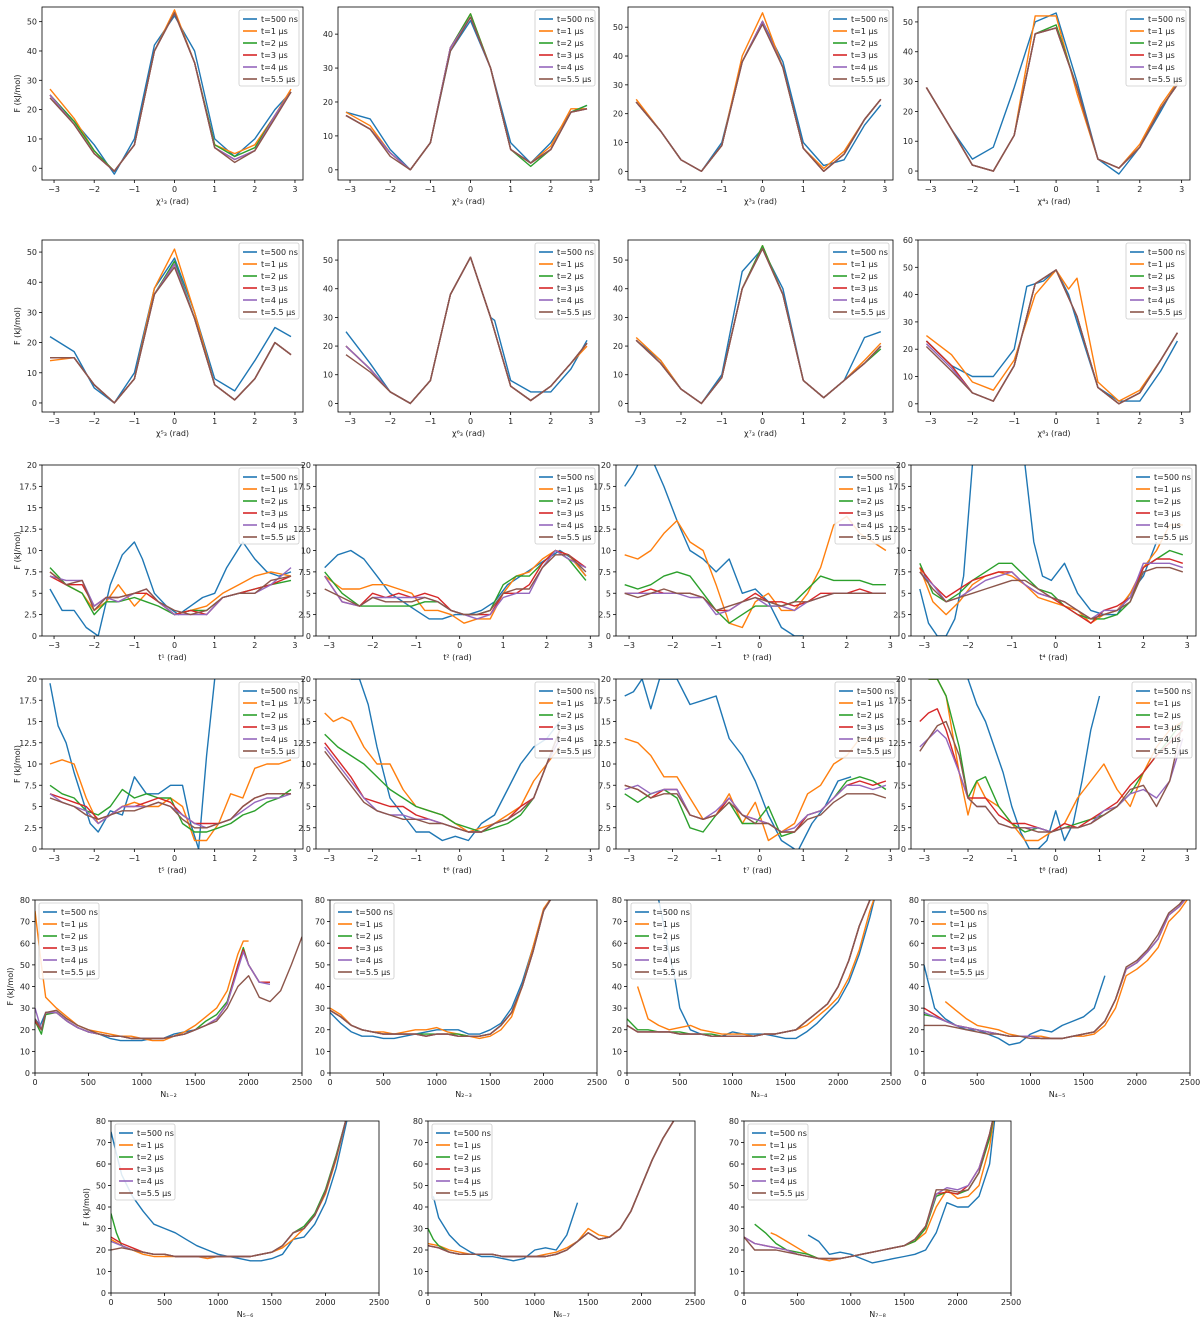 The image size is (1201, 1325). Describe the element at coordinates (306, 764) in the screenshot. I see `y-tick-label: 10` at that location.